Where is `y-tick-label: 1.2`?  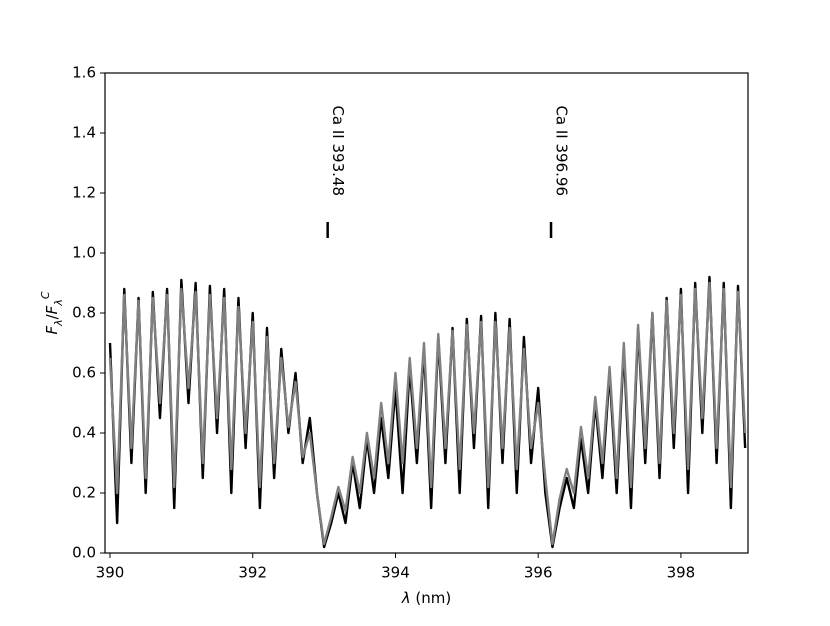
y-tick-label: 1.2 is located at coordinates (84, 193).